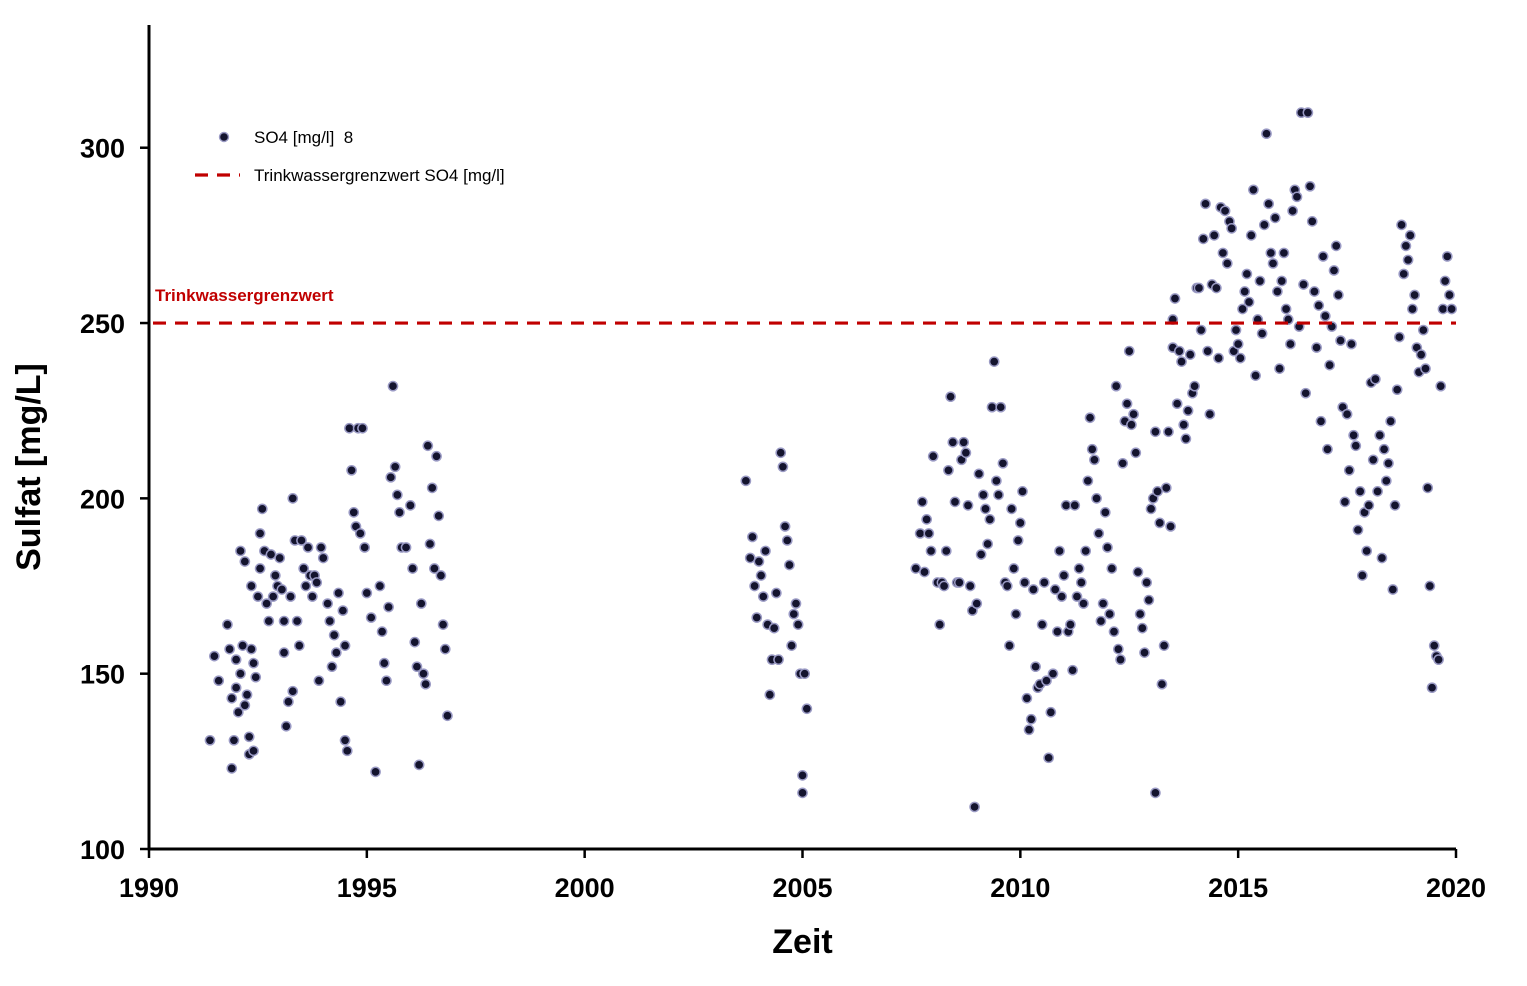 This screenshot has height=986, width=1527. What do you see at coordinates (379, 175) in the screenshot?
I see `legend-label-limit: Trinkwassergrenzwert SO4 [mg/l]` at bounding box center [379, 175].